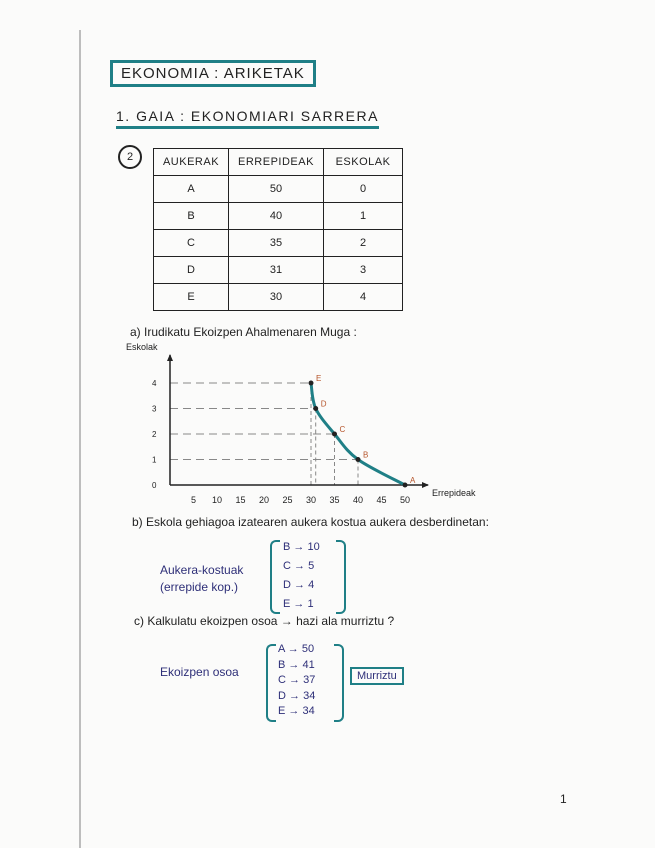 The width and height of the screenshot is (655, 848). Describe the element at coordinates (363, 243) in the screenshot. I see `table-cell: 2` at that location.